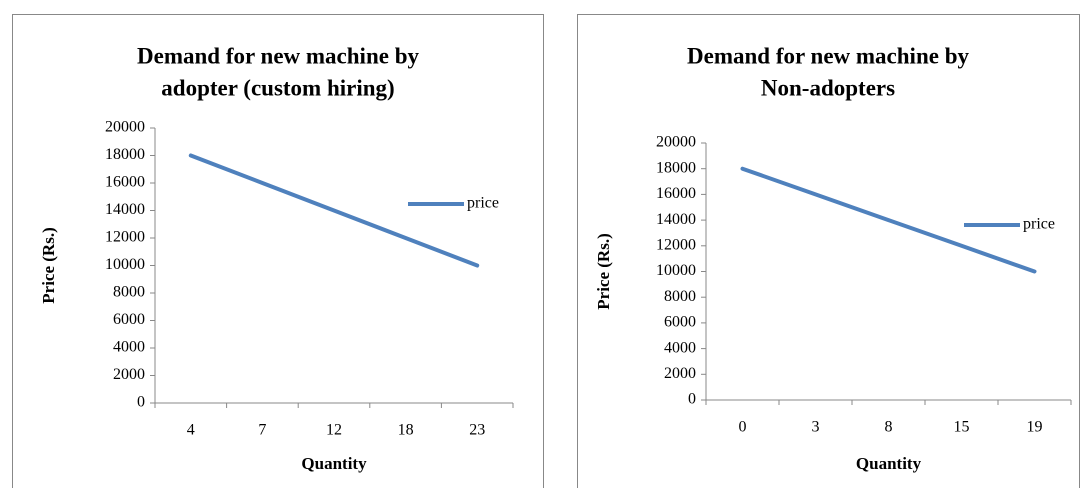 This screenshot has height=488, width=1089. I want to click on x-tick-label: 8, so click(889, 427).